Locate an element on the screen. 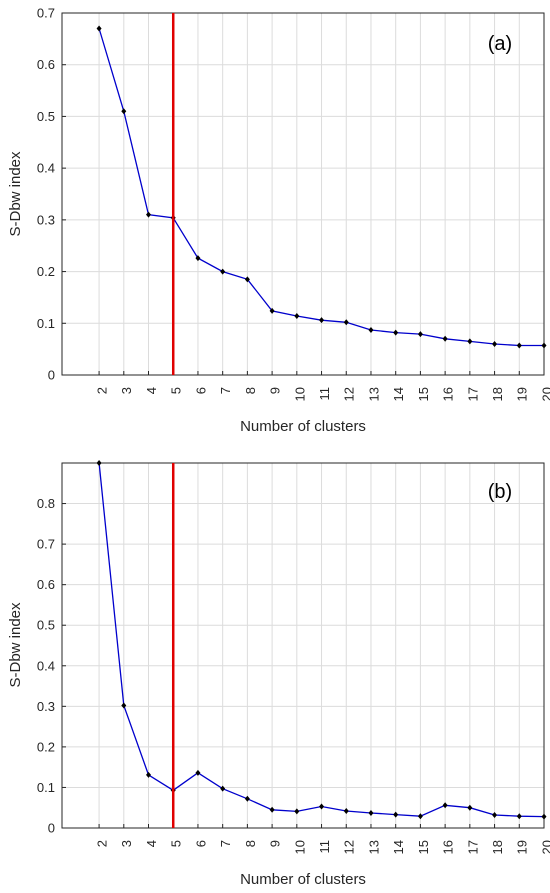 The image size is (550, 893). y-tick-label: 0.8 is located at coordinates (46, 503).